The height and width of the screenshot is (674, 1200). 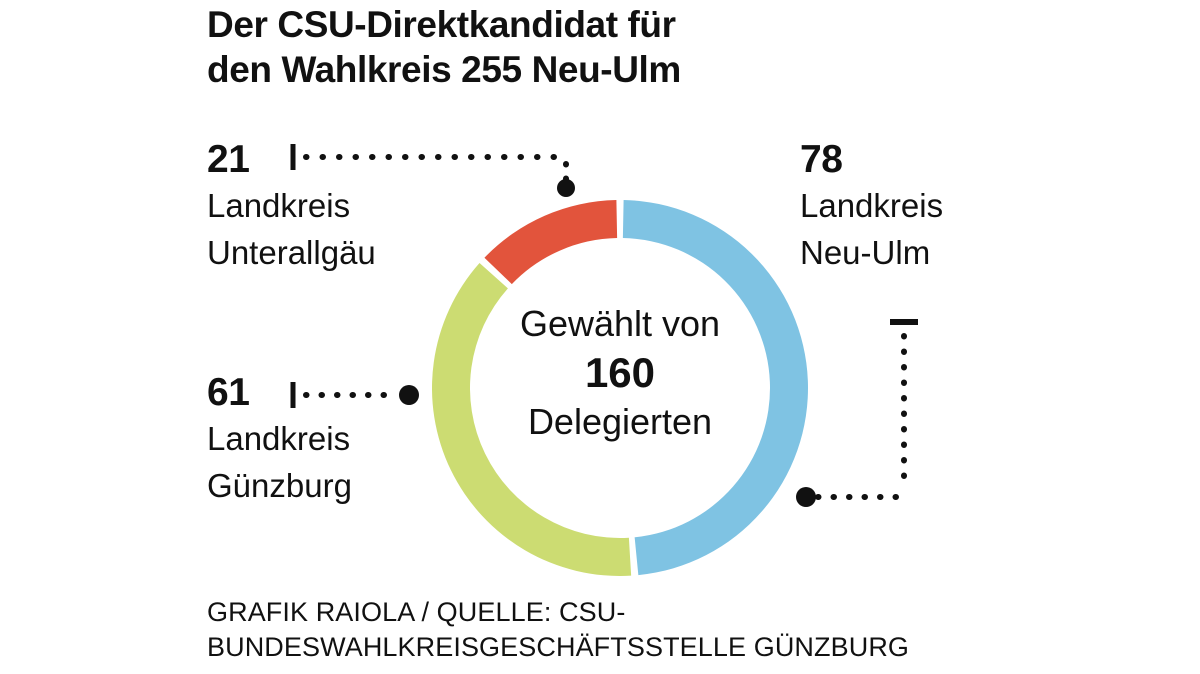 I want to click on callout-value-neuulm: 78, so click(x=821, y=159).